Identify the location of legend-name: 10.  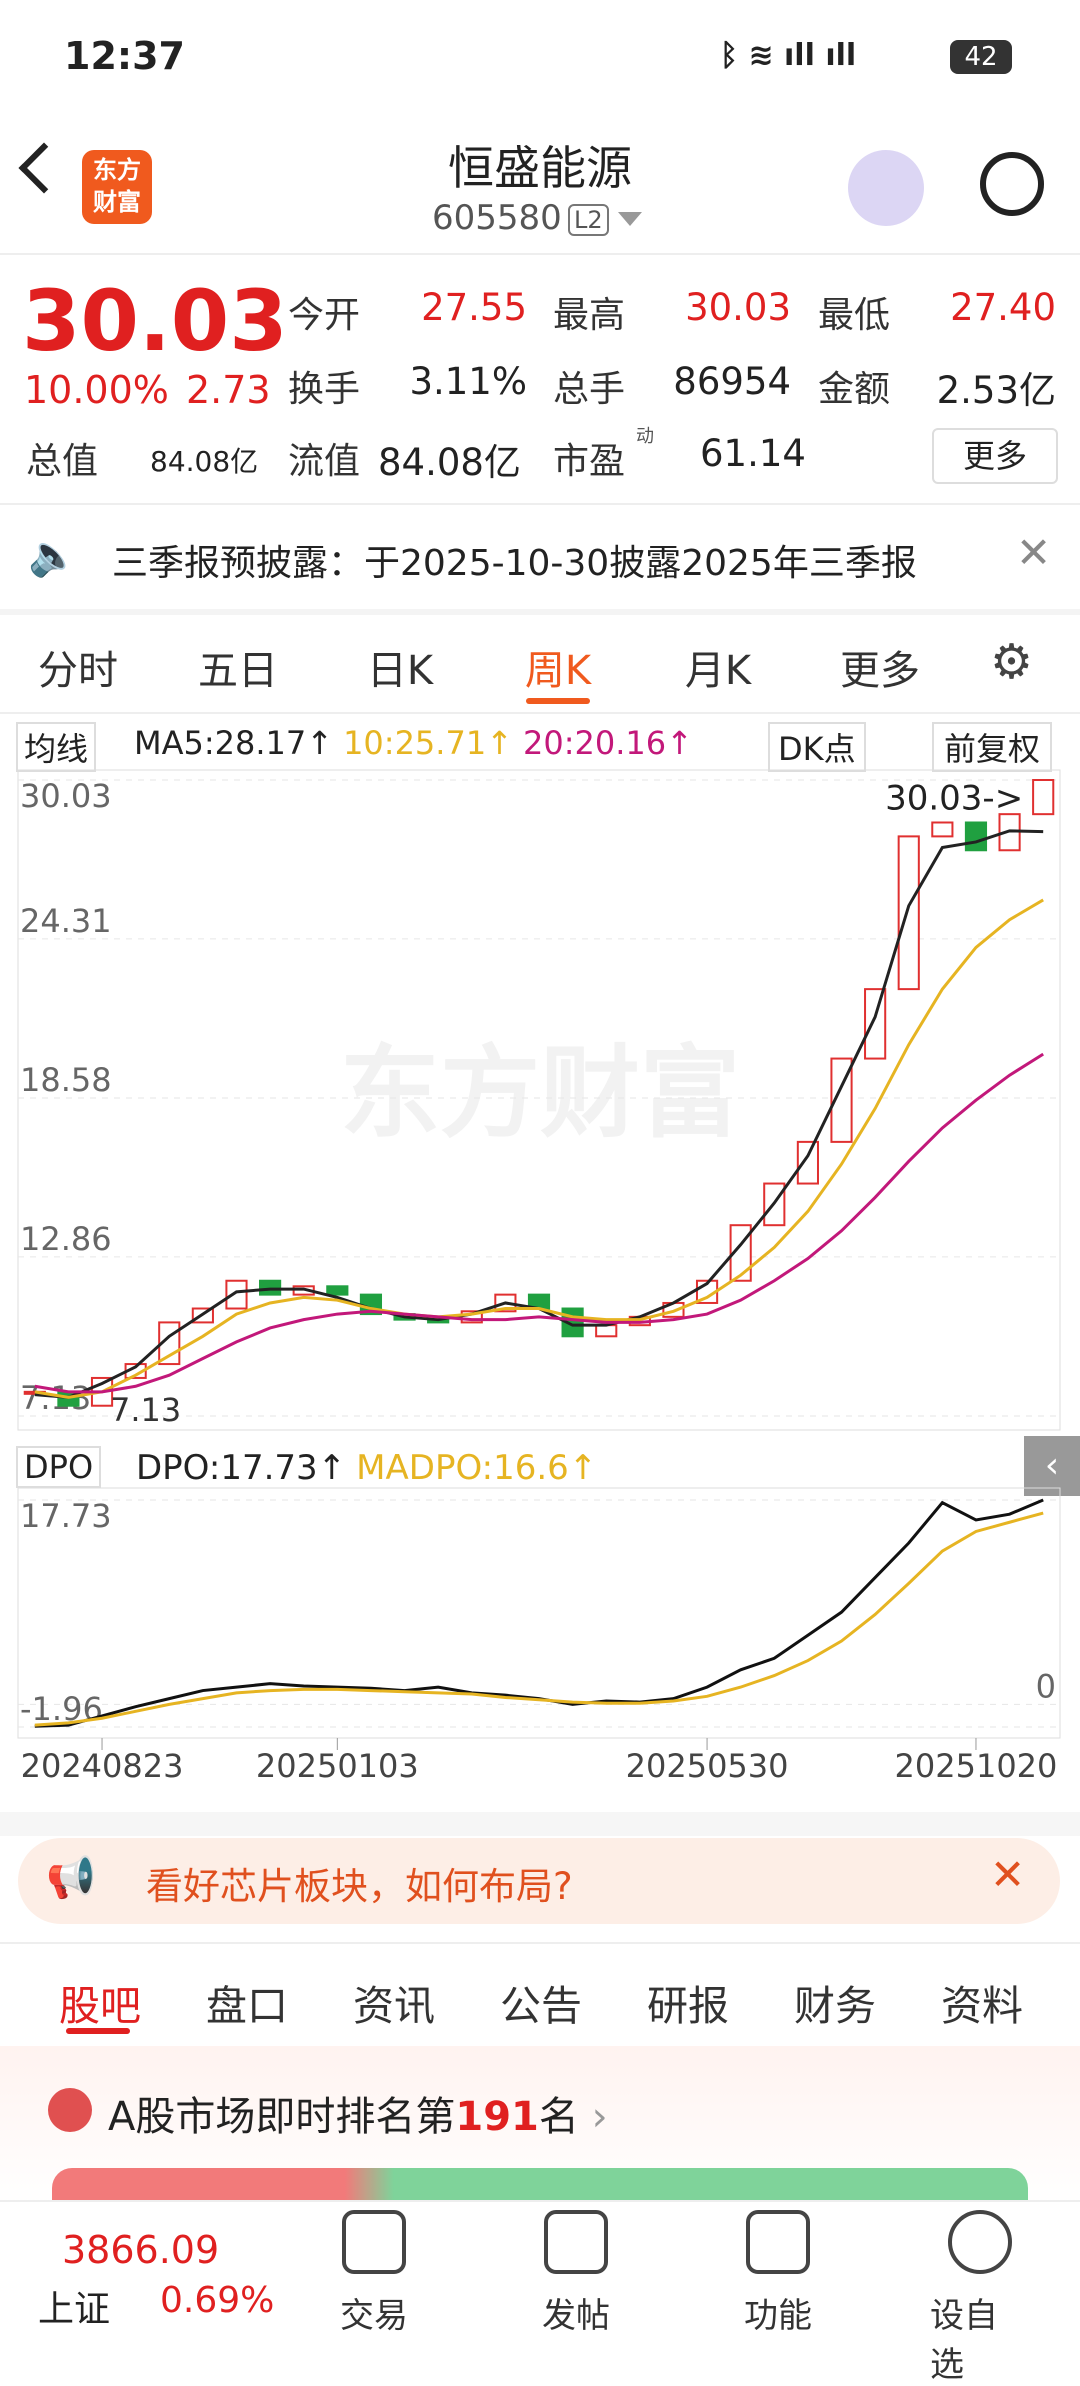
(363, 743).